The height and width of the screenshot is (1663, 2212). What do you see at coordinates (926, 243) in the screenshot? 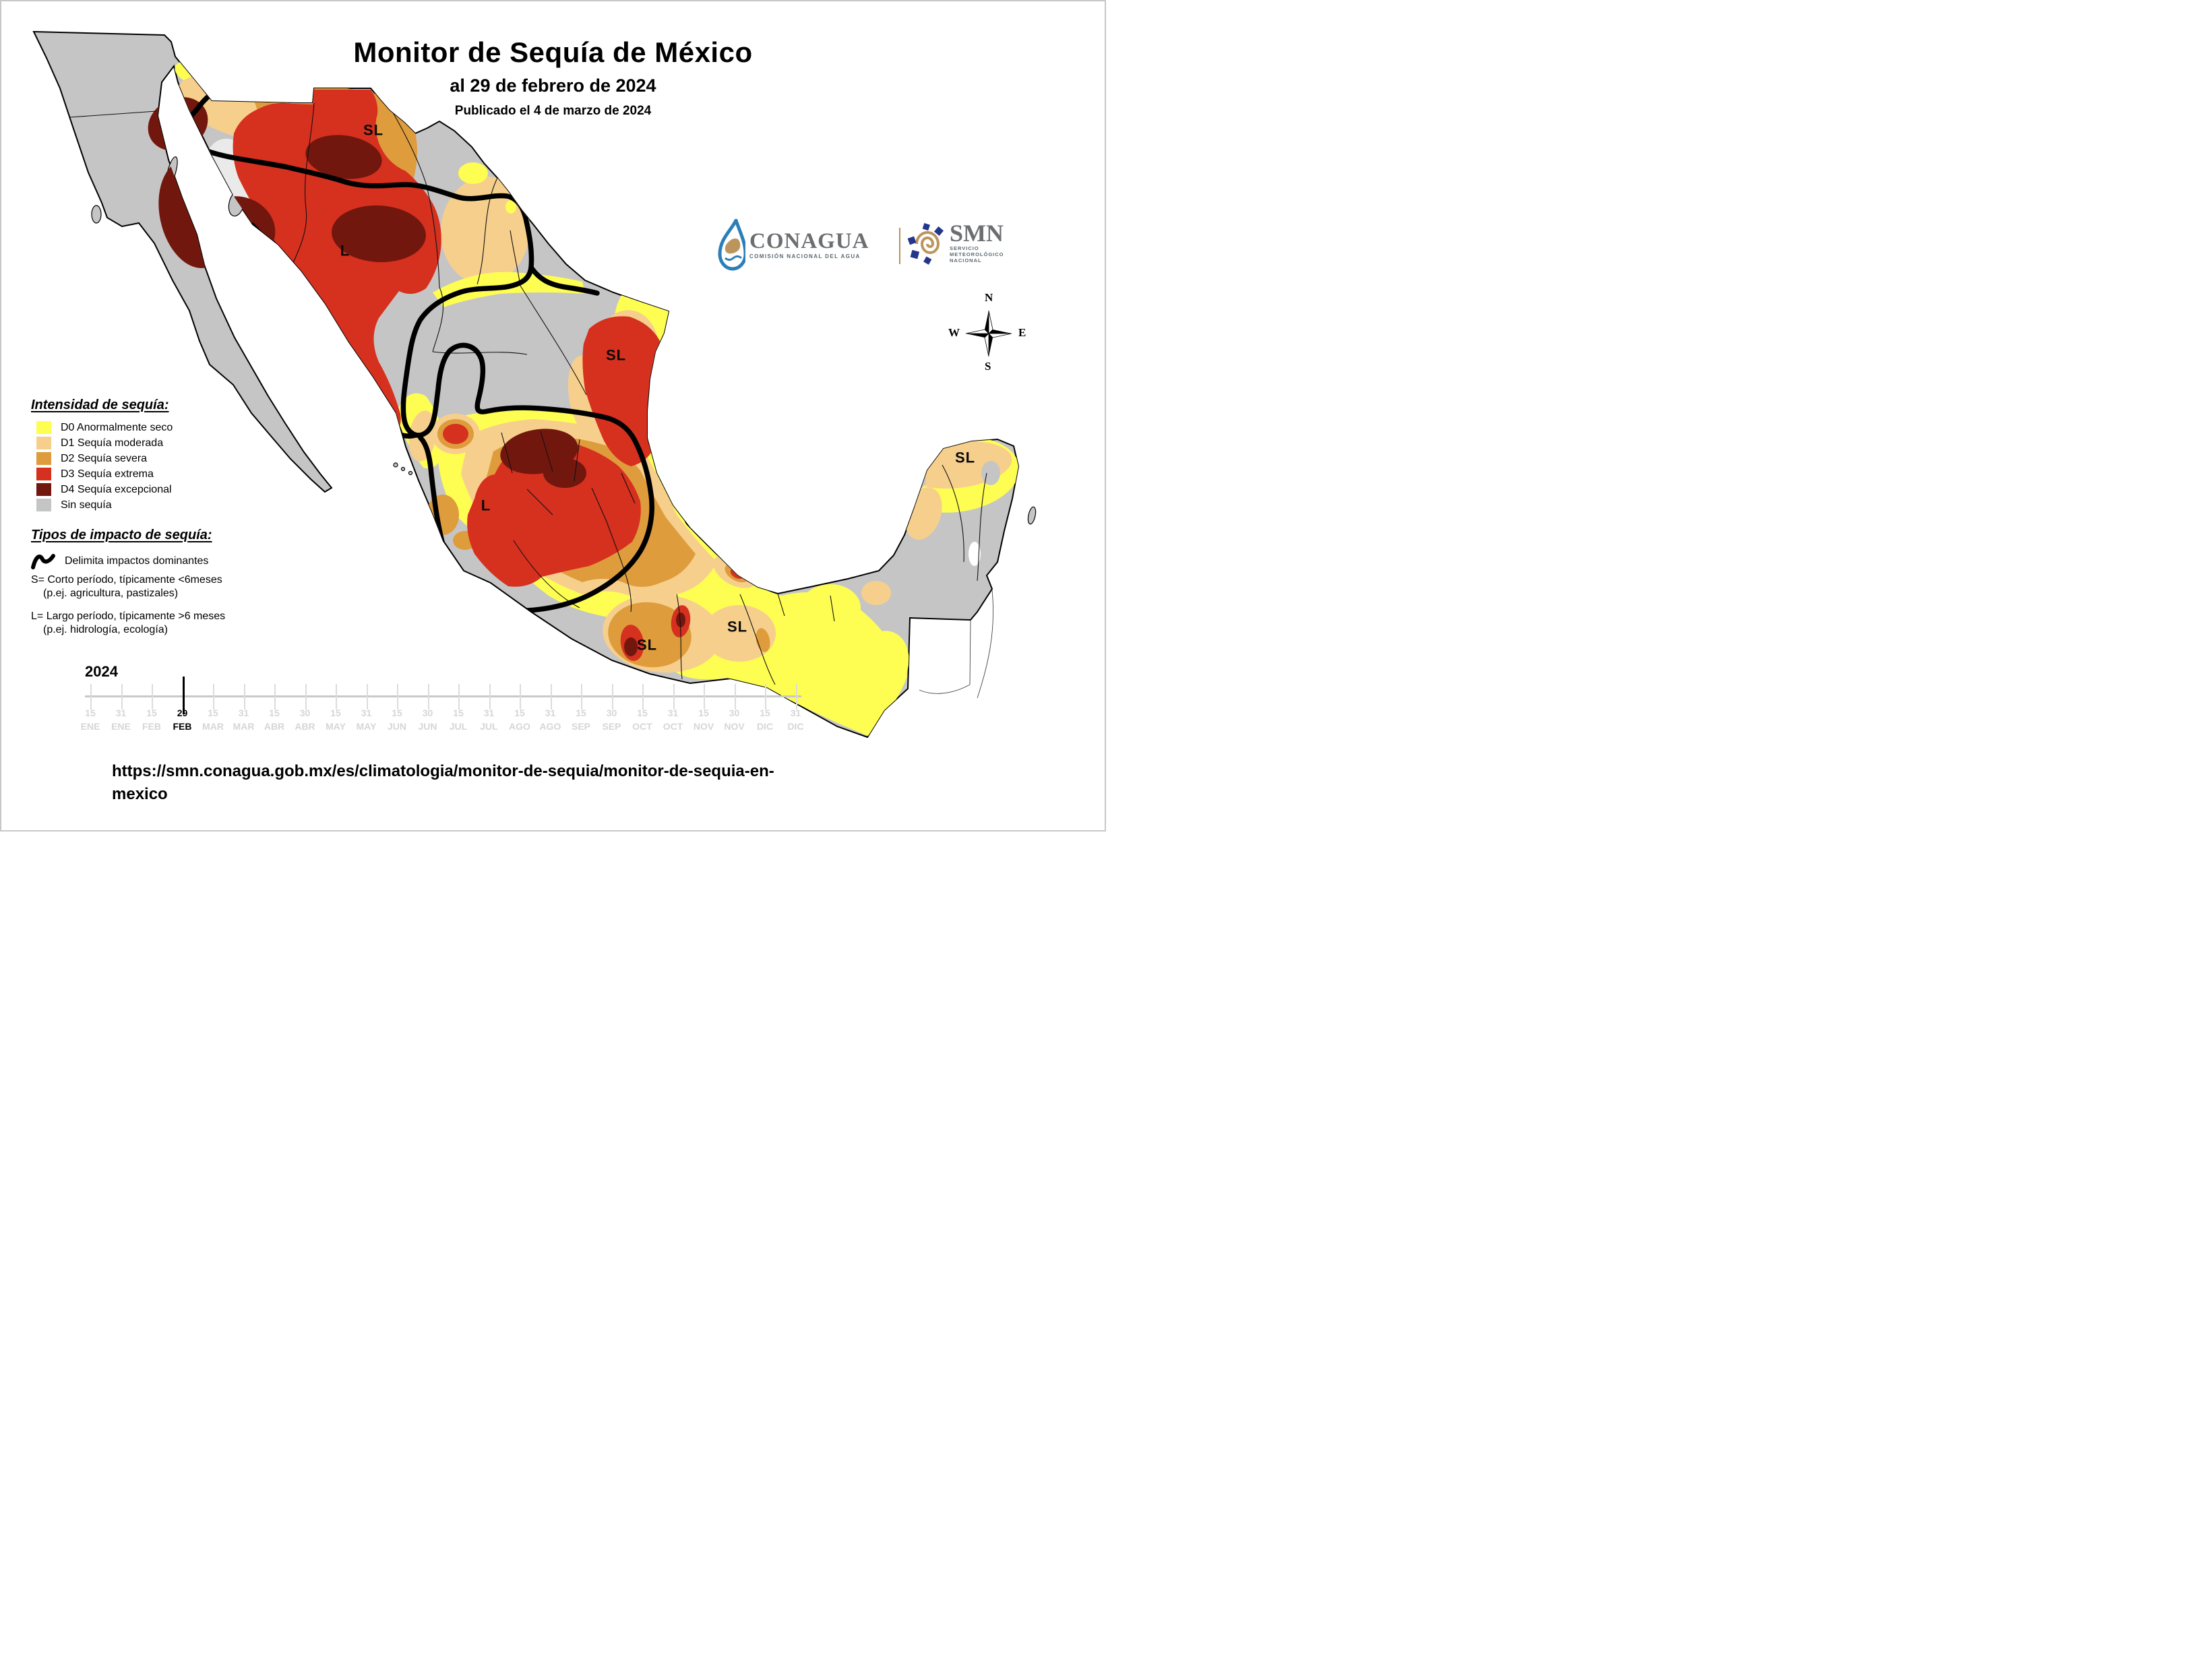
I see `smn-spiral-icon` at bounding box center [926, 243].